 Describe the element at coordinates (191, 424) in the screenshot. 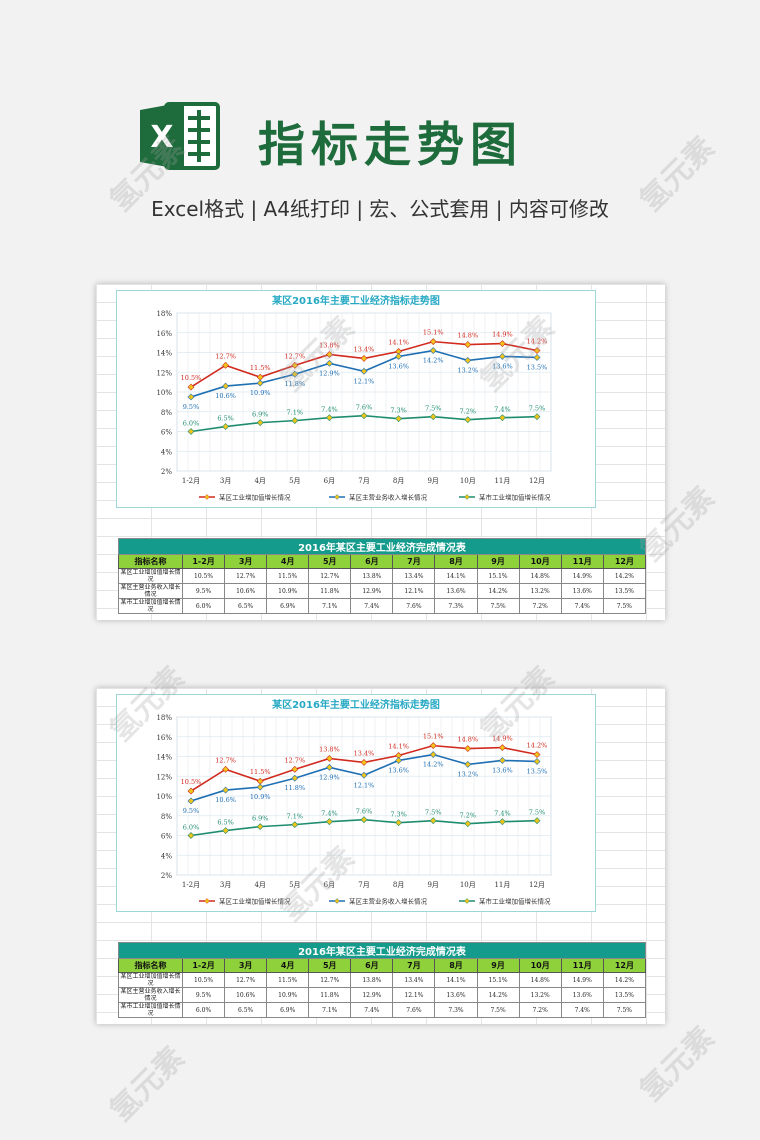

I see `data-label: 6.0%` at that location.